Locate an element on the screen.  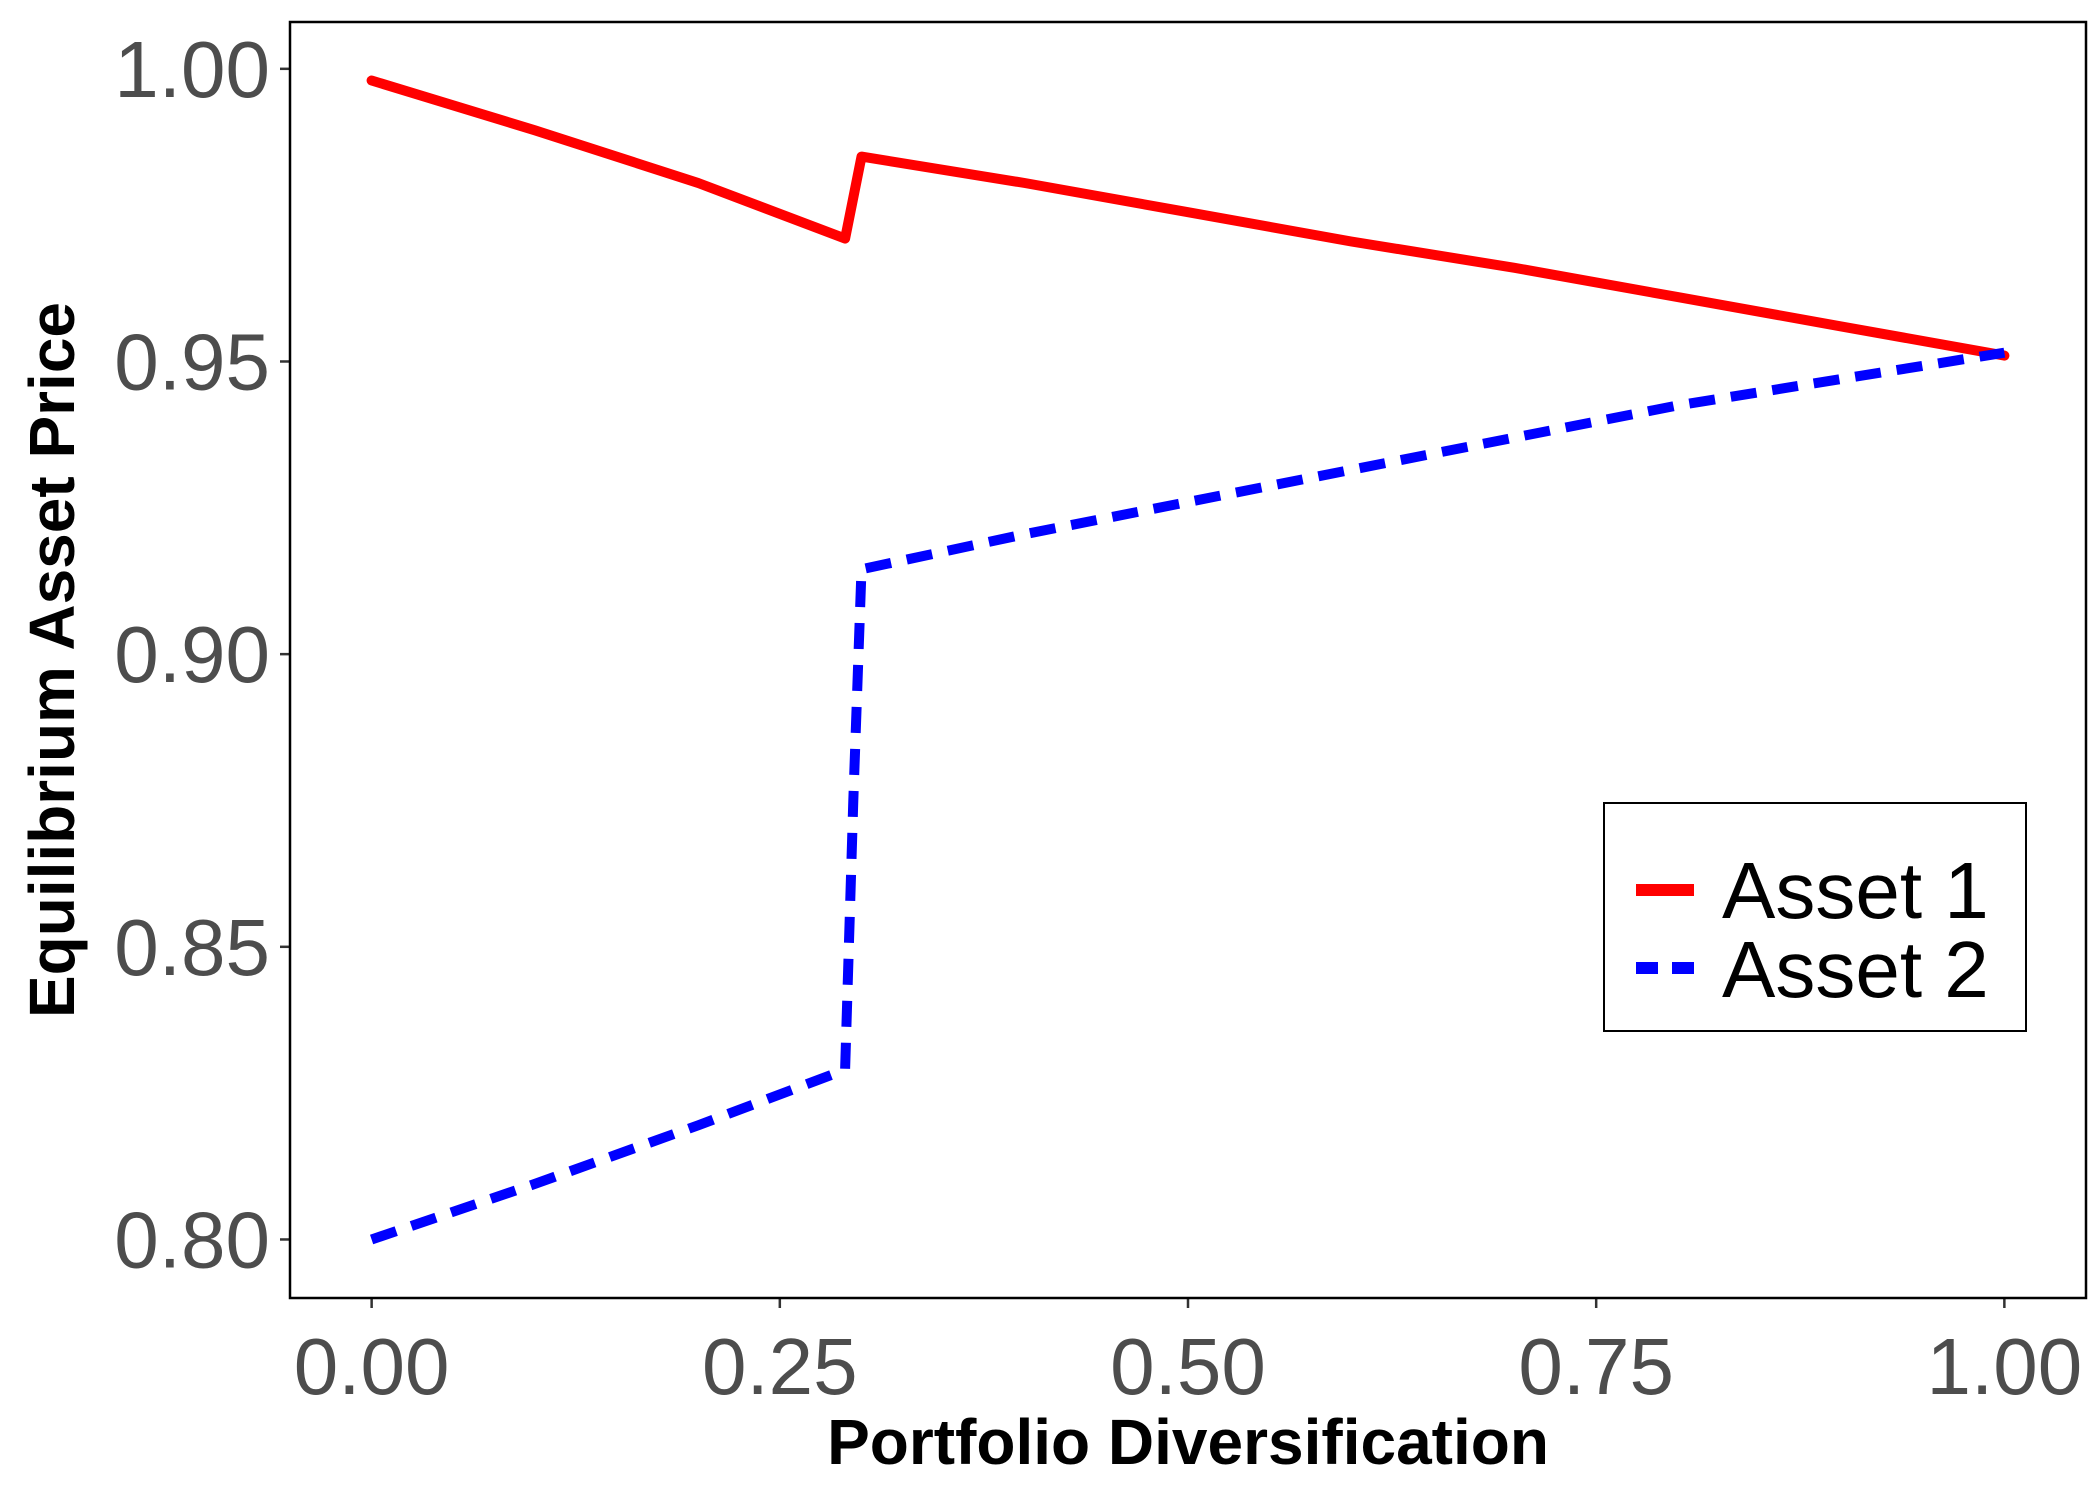
x-axis-ticks: 0.00 0.25 0.50 0.75 1.00 is located at coordinates (1188, 1354).